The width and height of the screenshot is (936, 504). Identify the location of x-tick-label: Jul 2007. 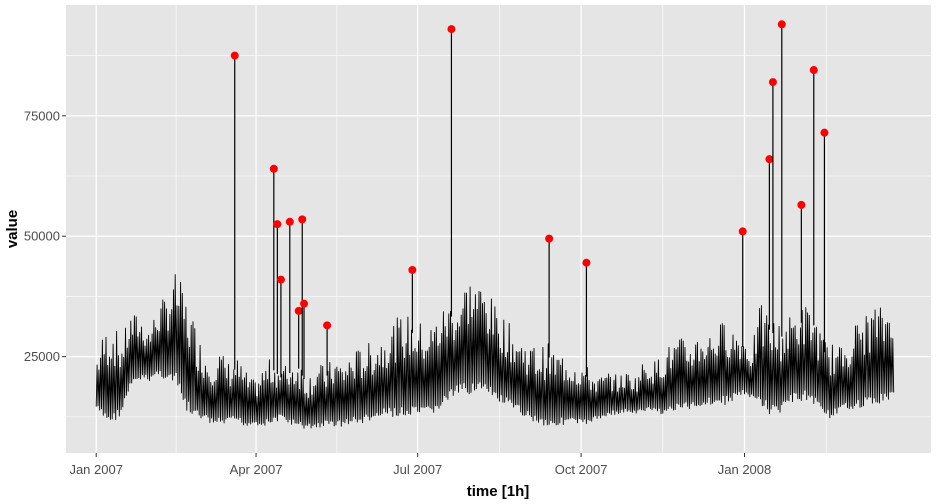
(417, 469).